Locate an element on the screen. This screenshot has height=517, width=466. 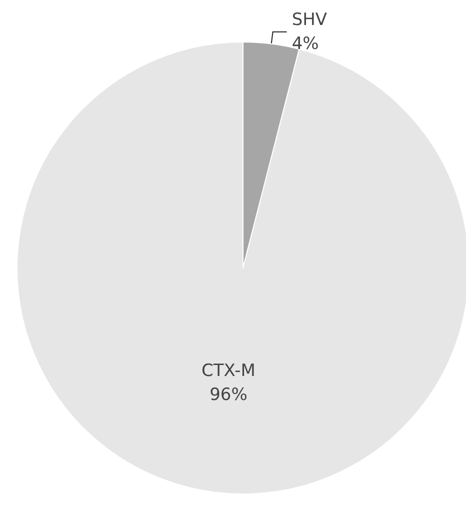
data-label: 96% is located at coordinates (229, 395).